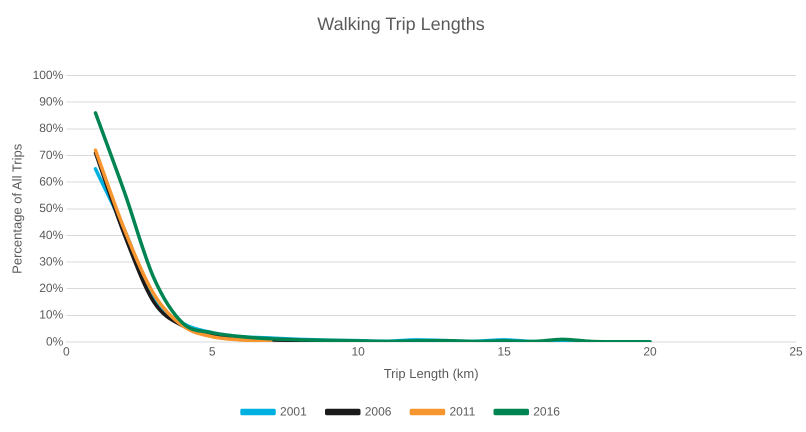 The width and height of the screenshot is (806, 432). Describe the element at coordinates (51, 181) in the screenshot. I see `y-tick-label: 60%` at that location.